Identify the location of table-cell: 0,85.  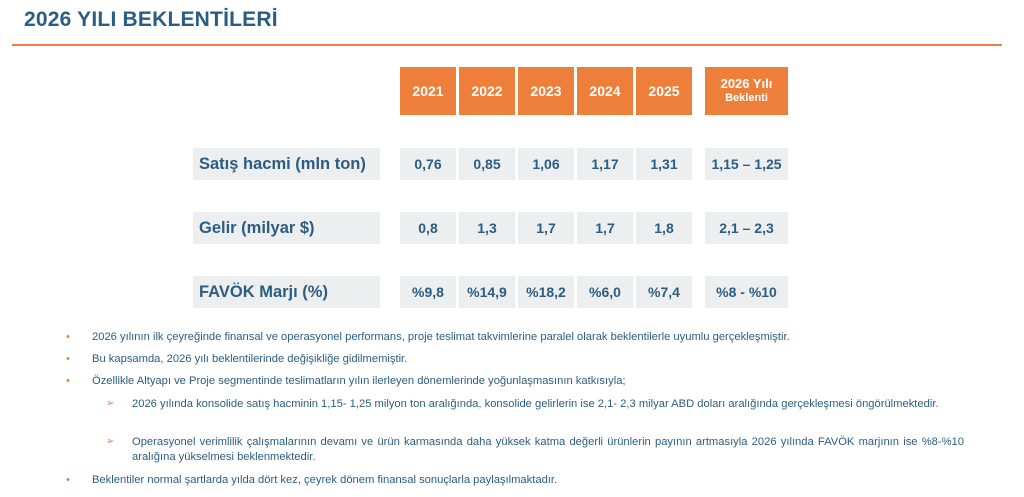
(487, 164).